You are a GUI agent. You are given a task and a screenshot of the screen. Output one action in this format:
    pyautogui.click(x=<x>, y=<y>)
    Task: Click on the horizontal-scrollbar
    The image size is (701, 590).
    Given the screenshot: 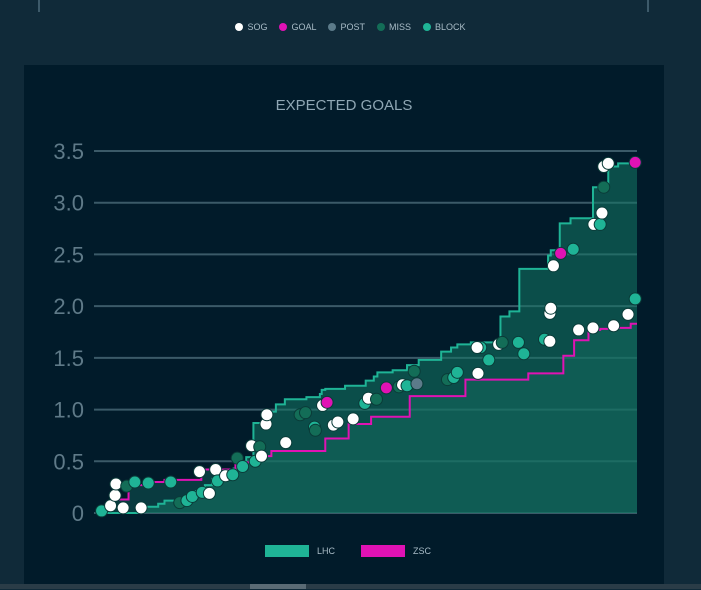 What is the action you would take?
    pyautogui.click(x=350, y=586)
    